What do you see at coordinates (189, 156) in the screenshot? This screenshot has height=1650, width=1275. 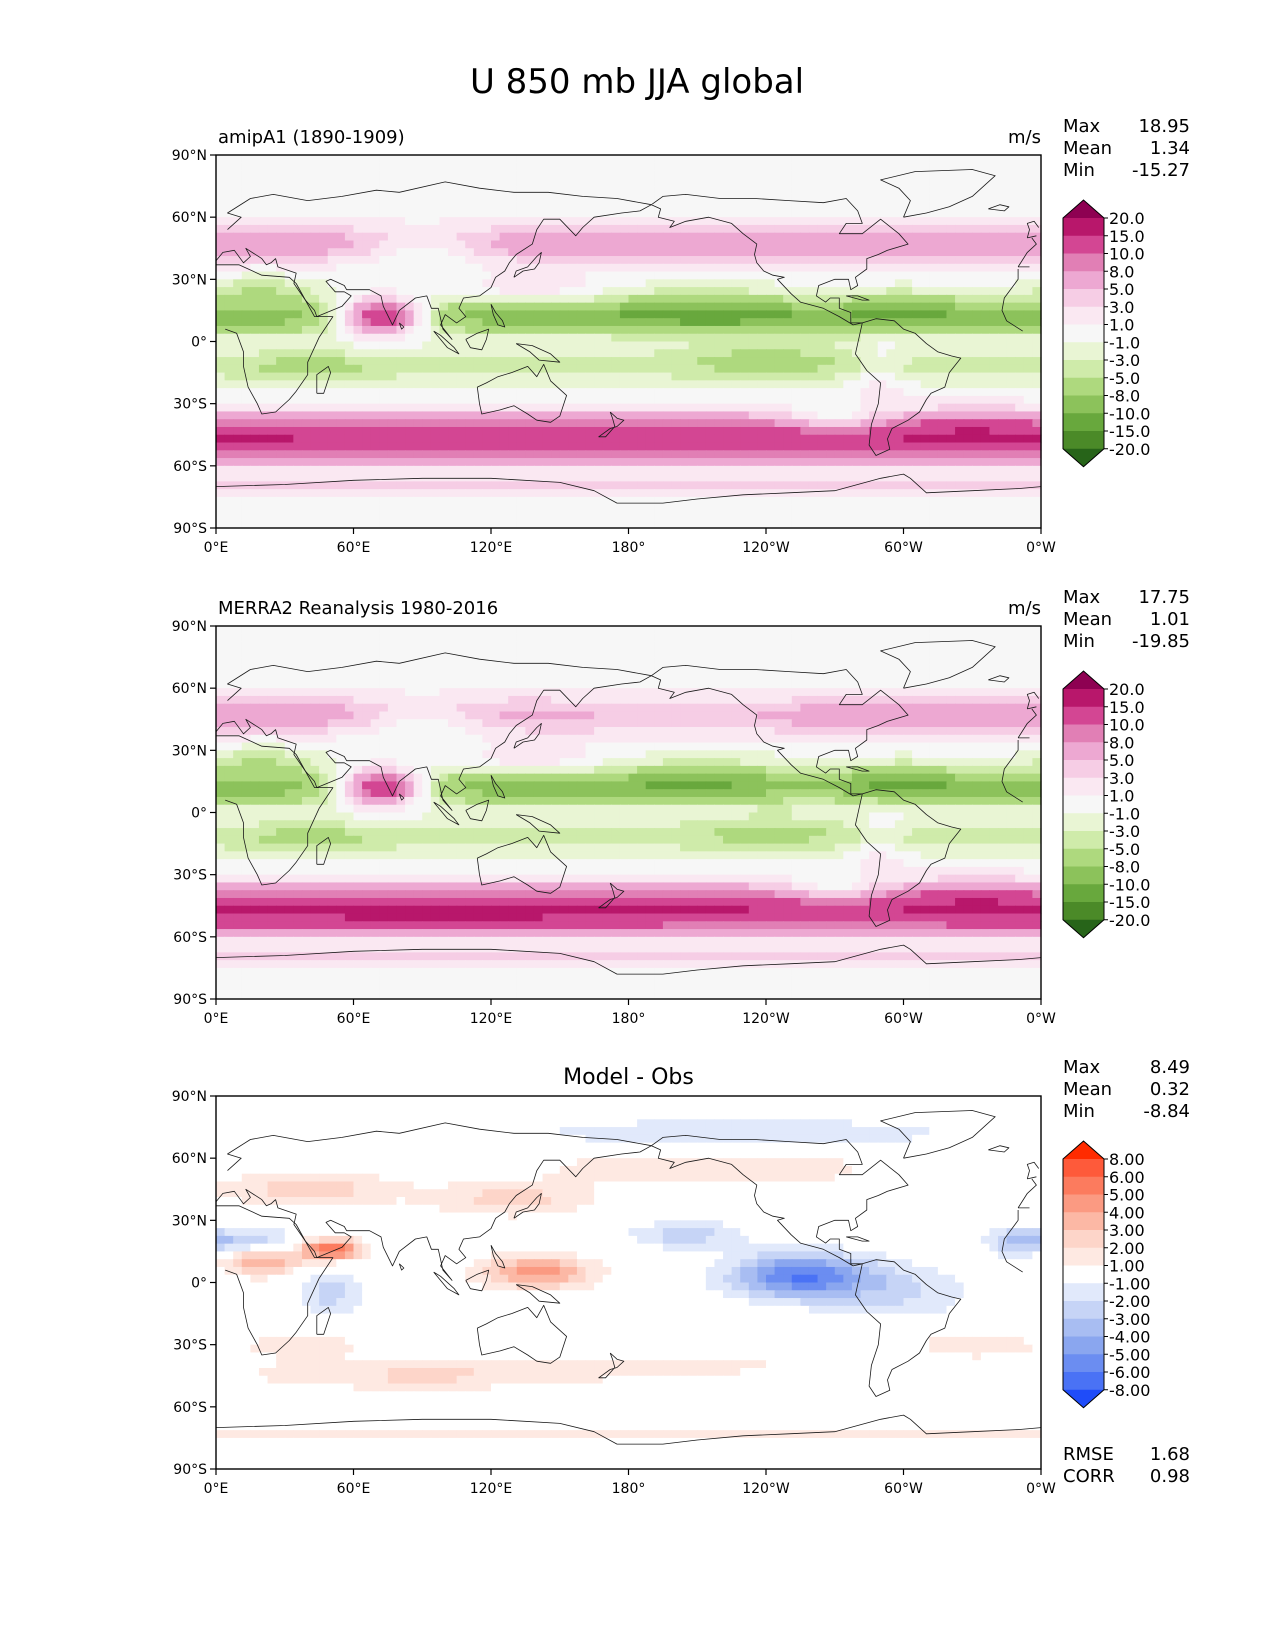 I see `lat-tick-label: 90°N` at bounding box center [189, 156].